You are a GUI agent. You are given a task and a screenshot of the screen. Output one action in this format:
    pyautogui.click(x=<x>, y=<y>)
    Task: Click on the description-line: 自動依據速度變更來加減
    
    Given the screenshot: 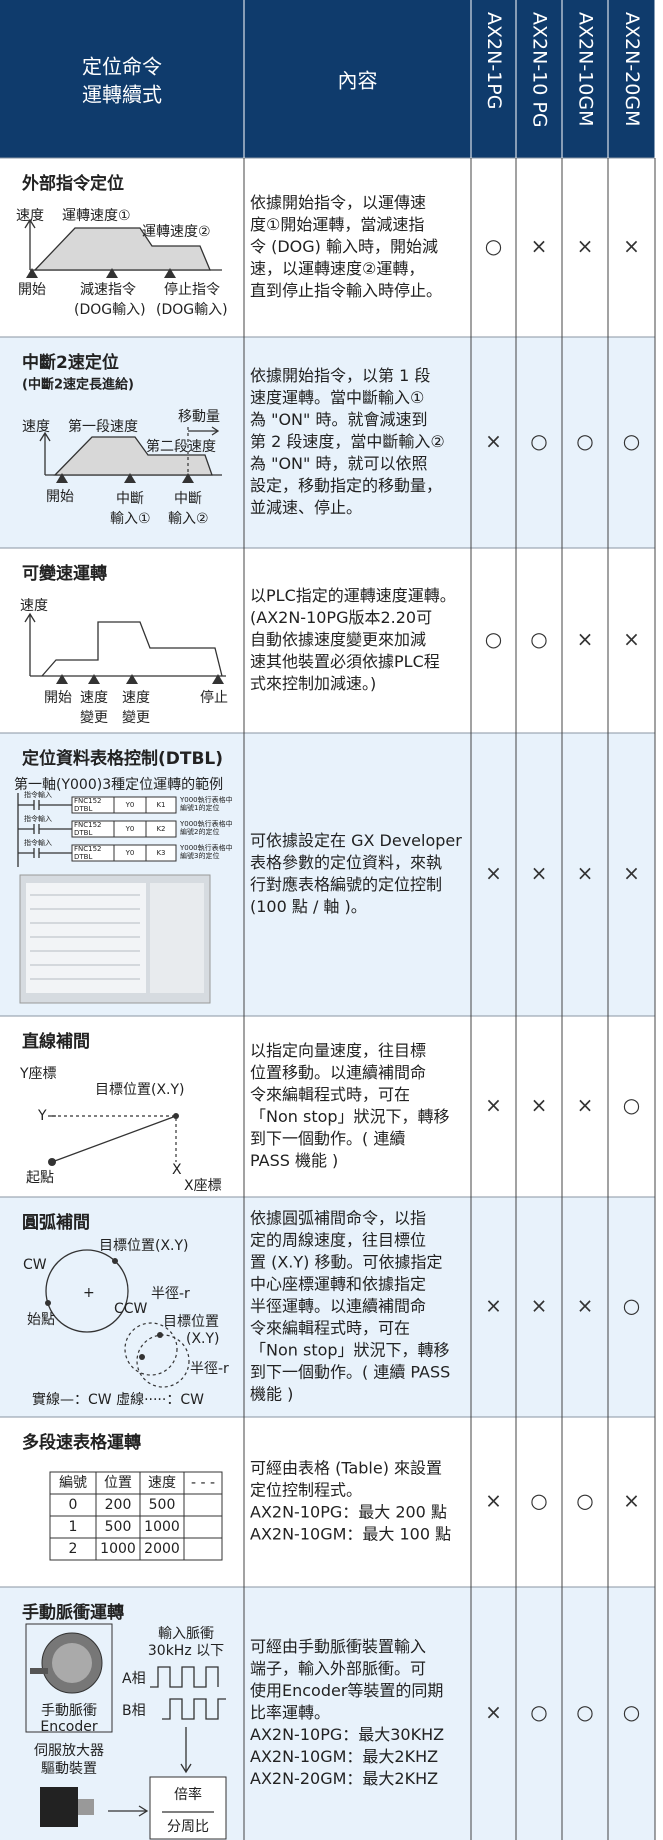 What is the action you would take?
    pyautogui.click(x=338, y=639)
    